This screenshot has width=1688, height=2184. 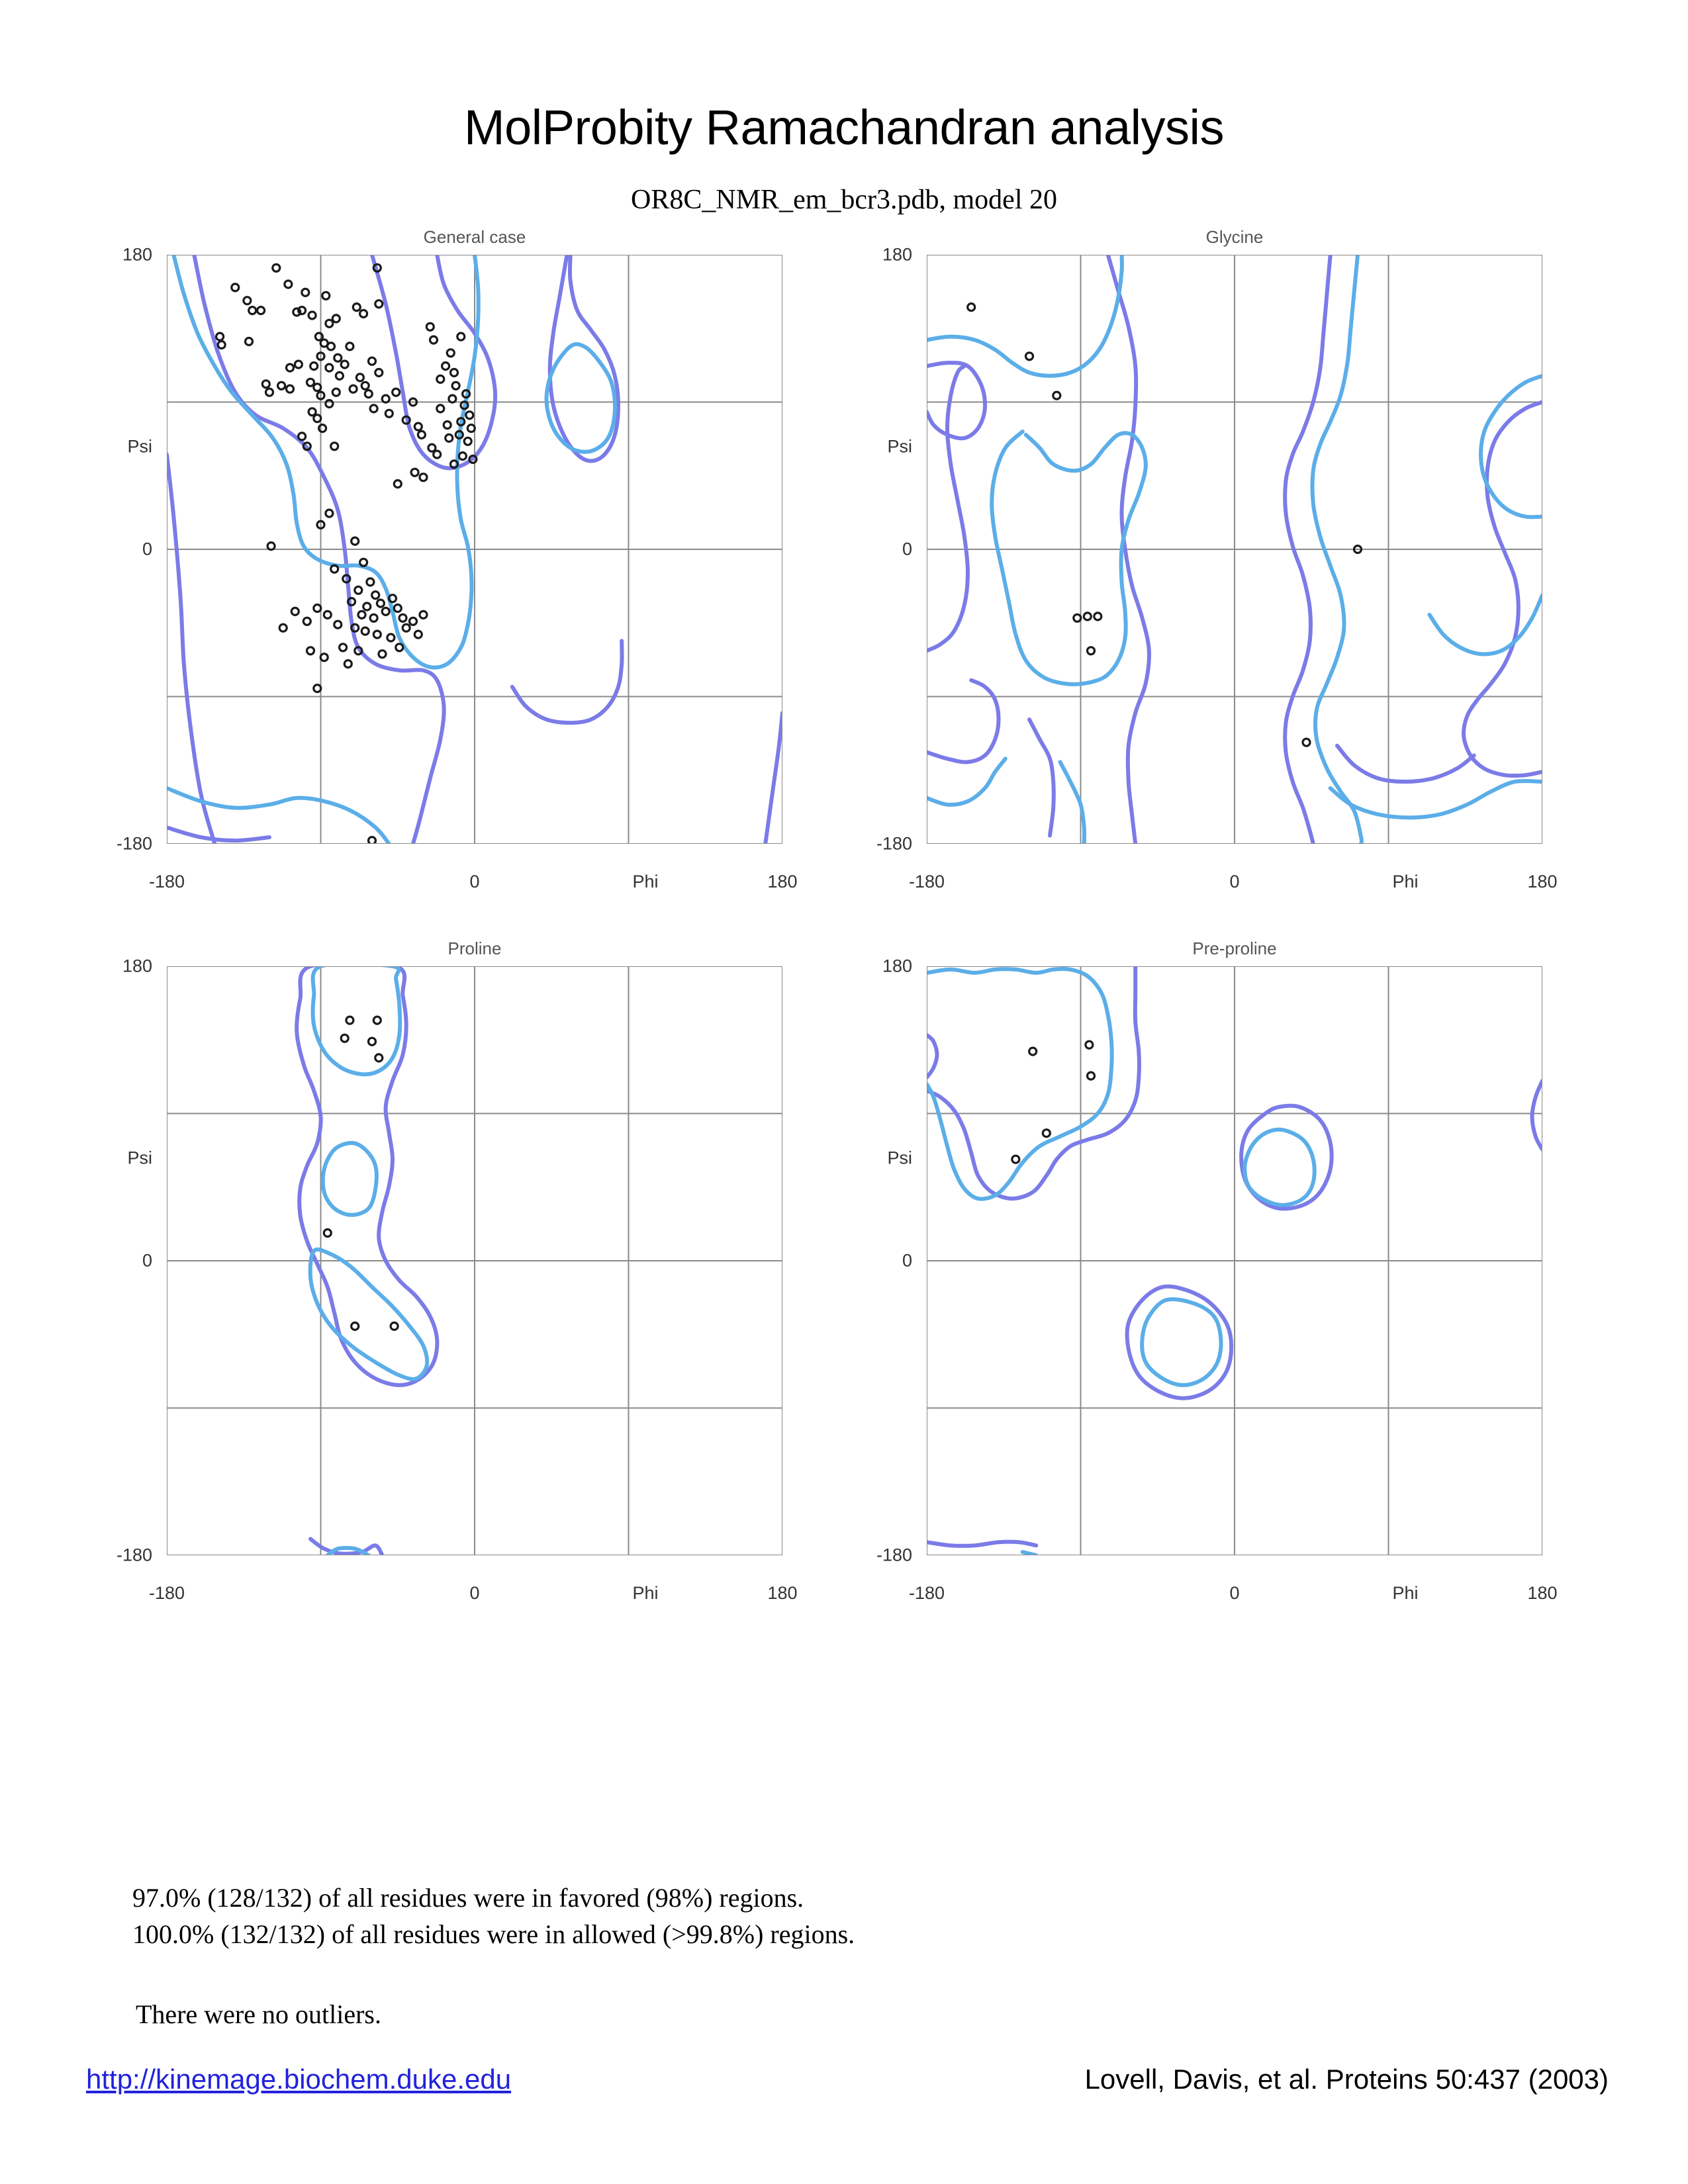 I want to click on panel-title-proline: Proline, so click(x=474, y=948).